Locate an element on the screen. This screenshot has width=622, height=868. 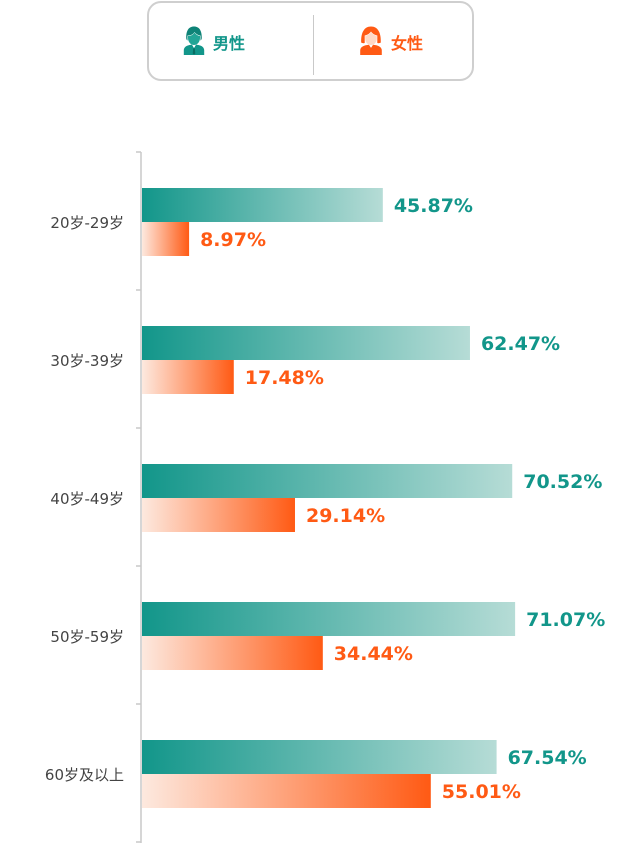
category-label: 50岁-59岁 is located at coordinates (87, 637).